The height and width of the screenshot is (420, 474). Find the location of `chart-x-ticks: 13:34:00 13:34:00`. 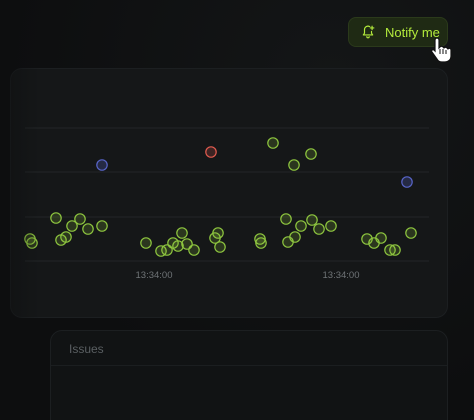

chart-x-ticks: 13:34:00 13:34:00 is located at coordinates (248, 275).